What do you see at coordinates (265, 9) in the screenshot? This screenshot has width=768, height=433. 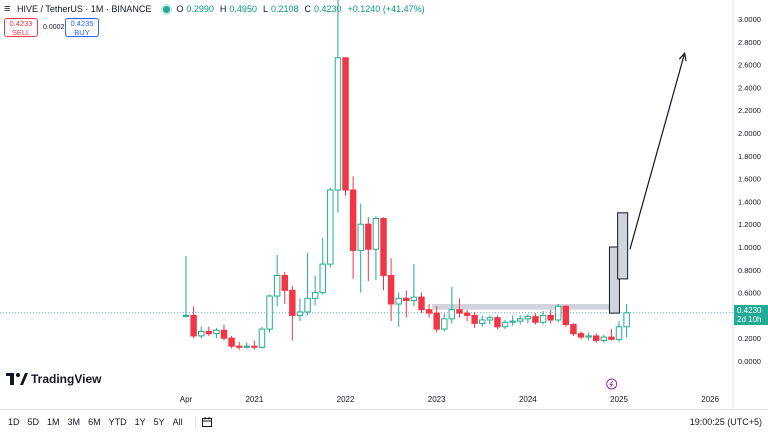 I see `ohlc-low-key: L` at bounding box center [265, 9].